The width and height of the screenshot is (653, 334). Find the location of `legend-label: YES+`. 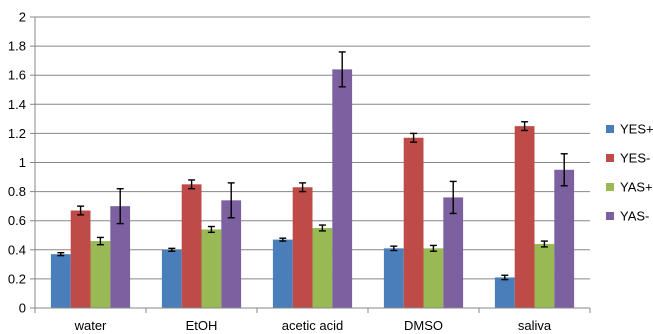

legend-label: YES+ is located at coordinates (636, 129).